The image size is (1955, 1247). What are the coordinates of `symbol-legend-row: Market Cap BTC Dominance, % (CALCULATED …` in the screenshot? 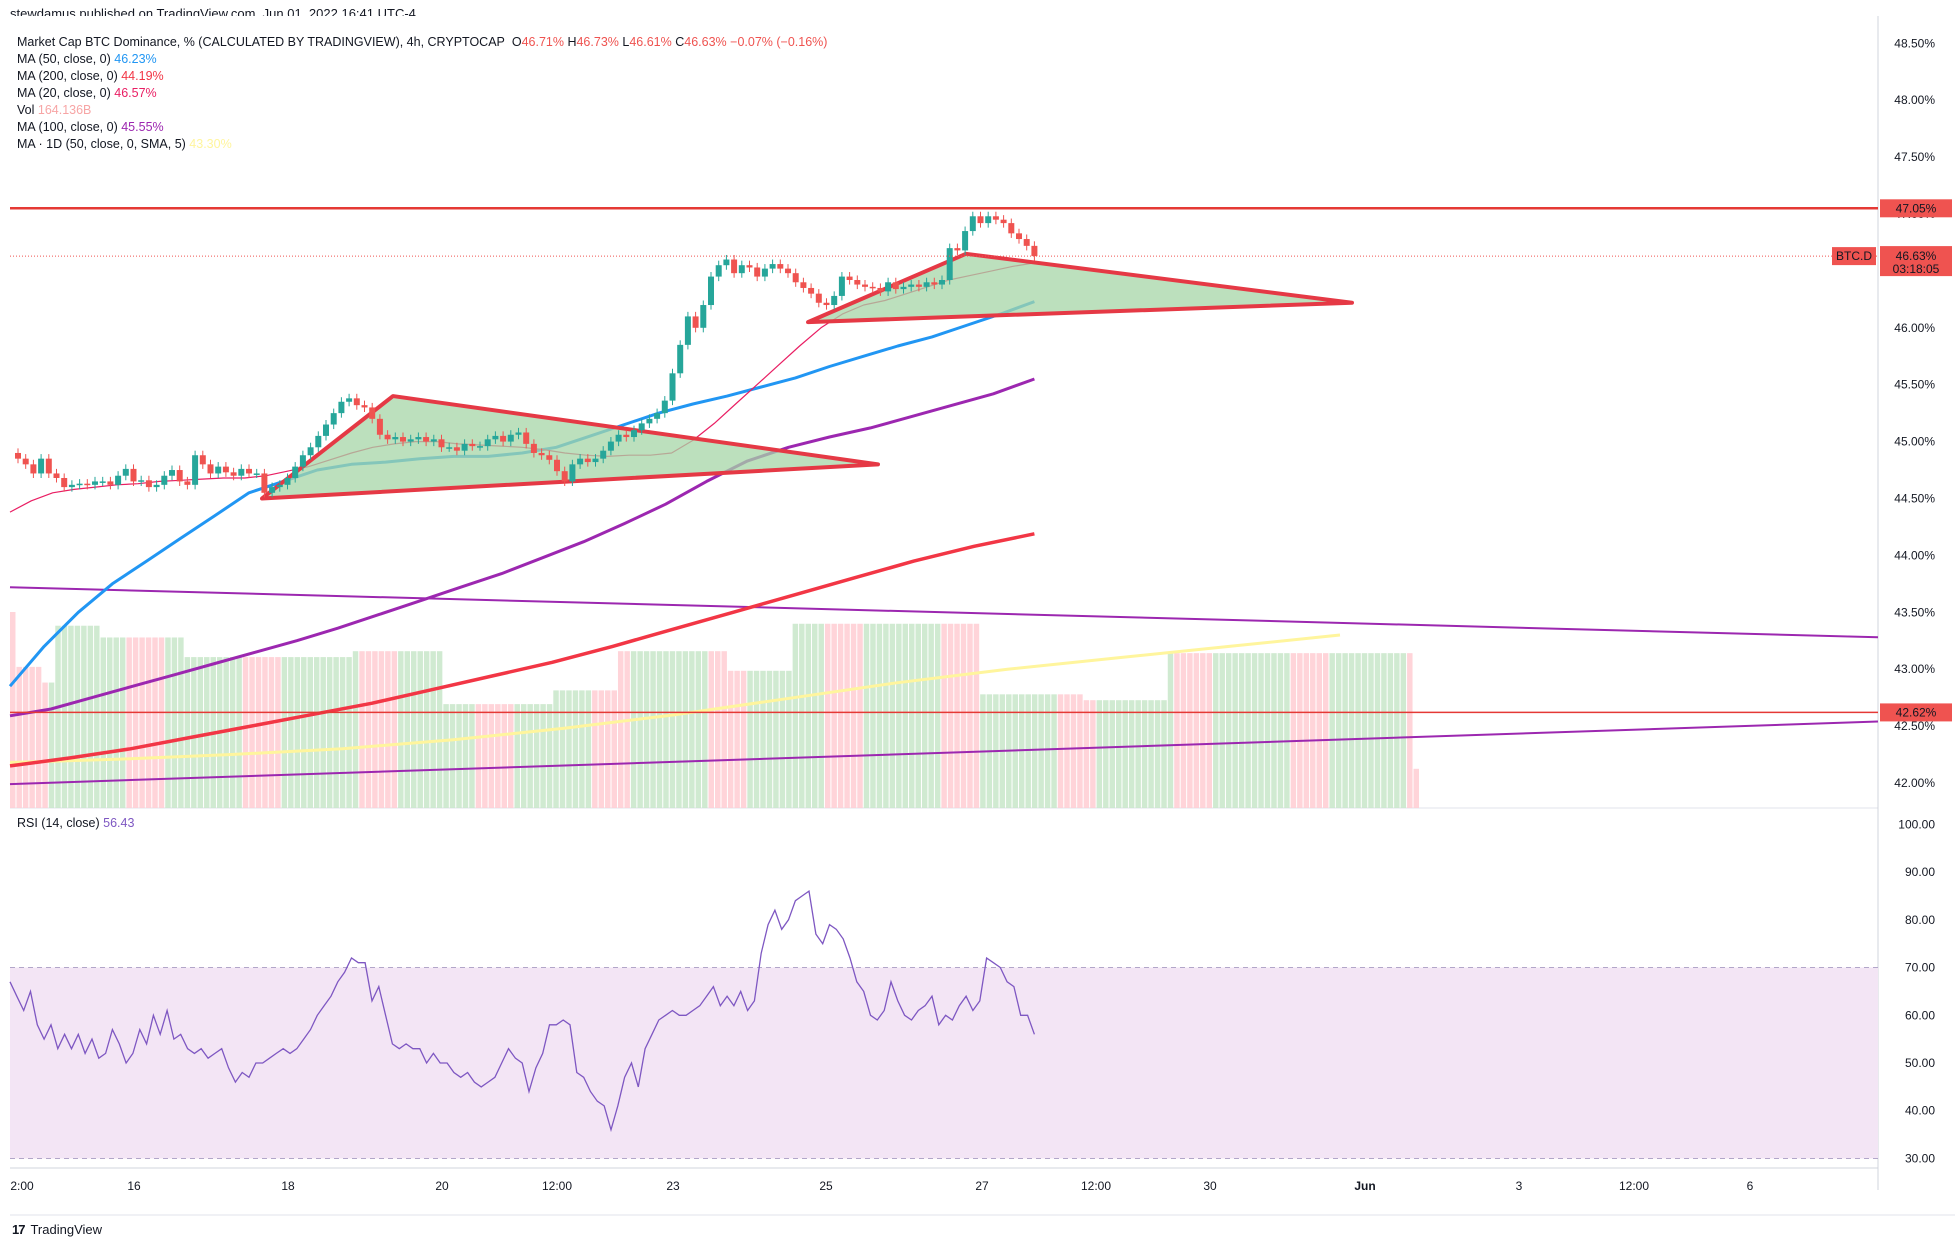 It's located at (422, 42).